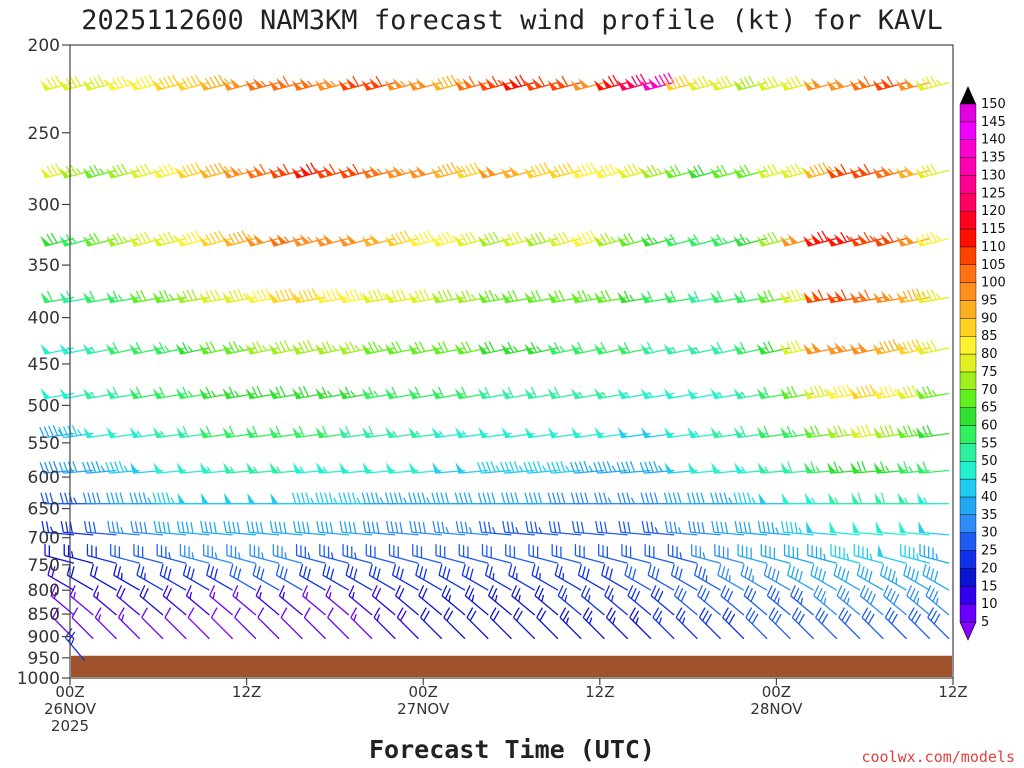 The image size is (1024, 768). I want to click on colorbar-label: 145, so click(993, 122).